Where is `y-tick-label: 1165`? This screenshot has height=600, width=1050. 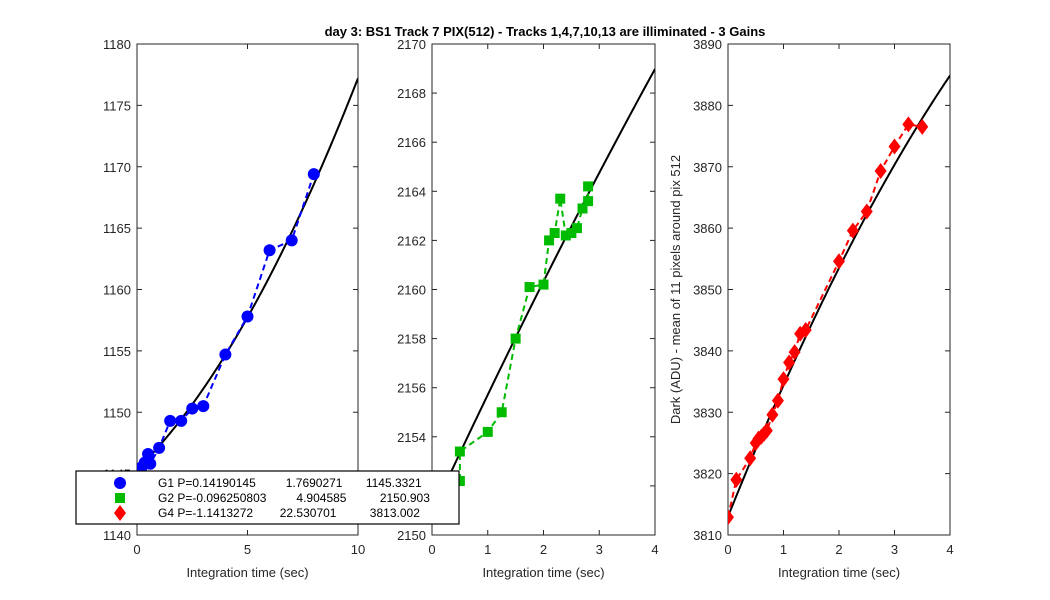 y-tick-label: 1165 is located at coordinates (117, 228).